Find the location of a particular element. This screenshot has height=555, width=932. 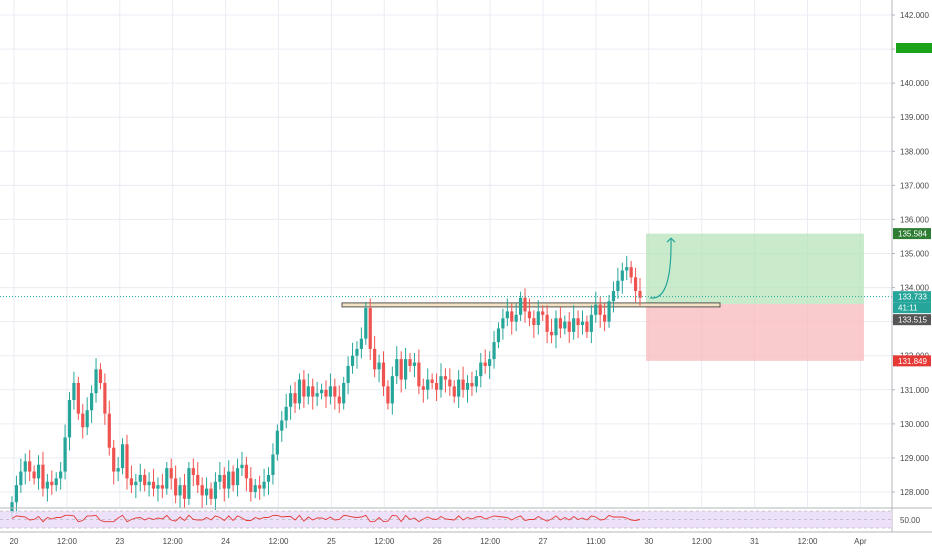

price-tick-label: 135.000 is located at coordinates (914, 254).